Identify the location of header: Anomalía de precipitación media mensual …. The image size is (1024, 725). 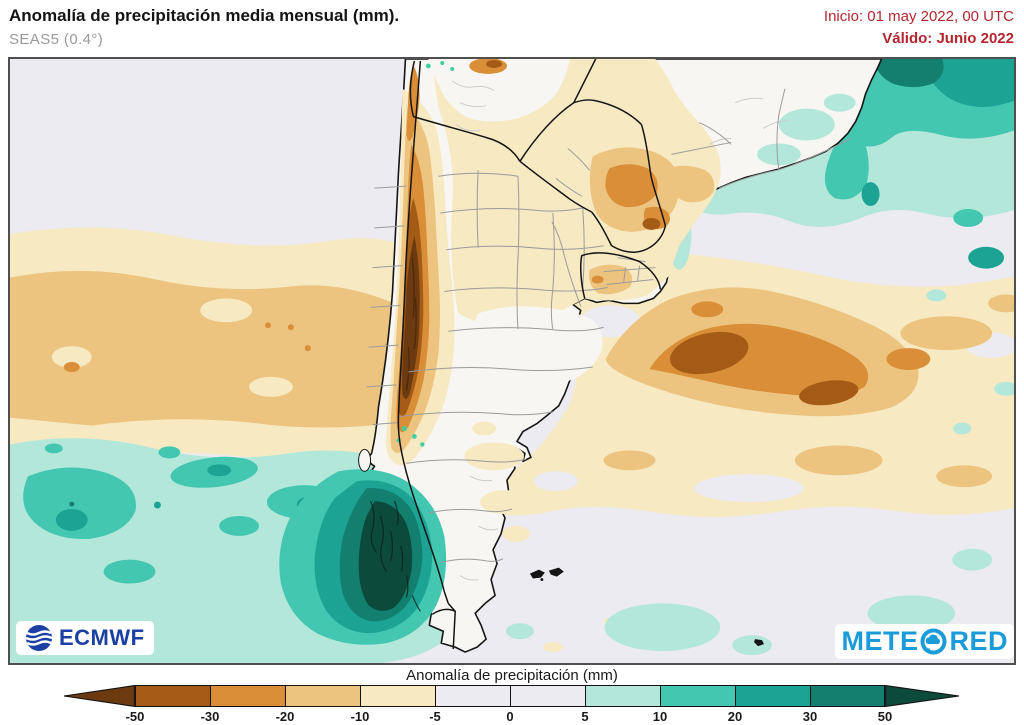
(512, 28).